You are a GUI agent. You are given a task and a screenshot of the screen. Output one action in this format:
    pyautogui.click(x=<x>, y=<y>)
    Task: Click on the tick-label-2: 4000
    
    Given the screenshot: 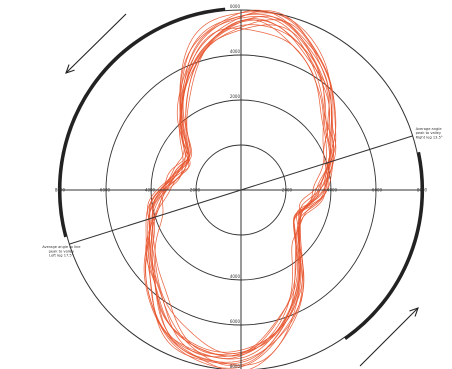 What is the action you would take?
    pyautogui.click(x=235, y=51)
    